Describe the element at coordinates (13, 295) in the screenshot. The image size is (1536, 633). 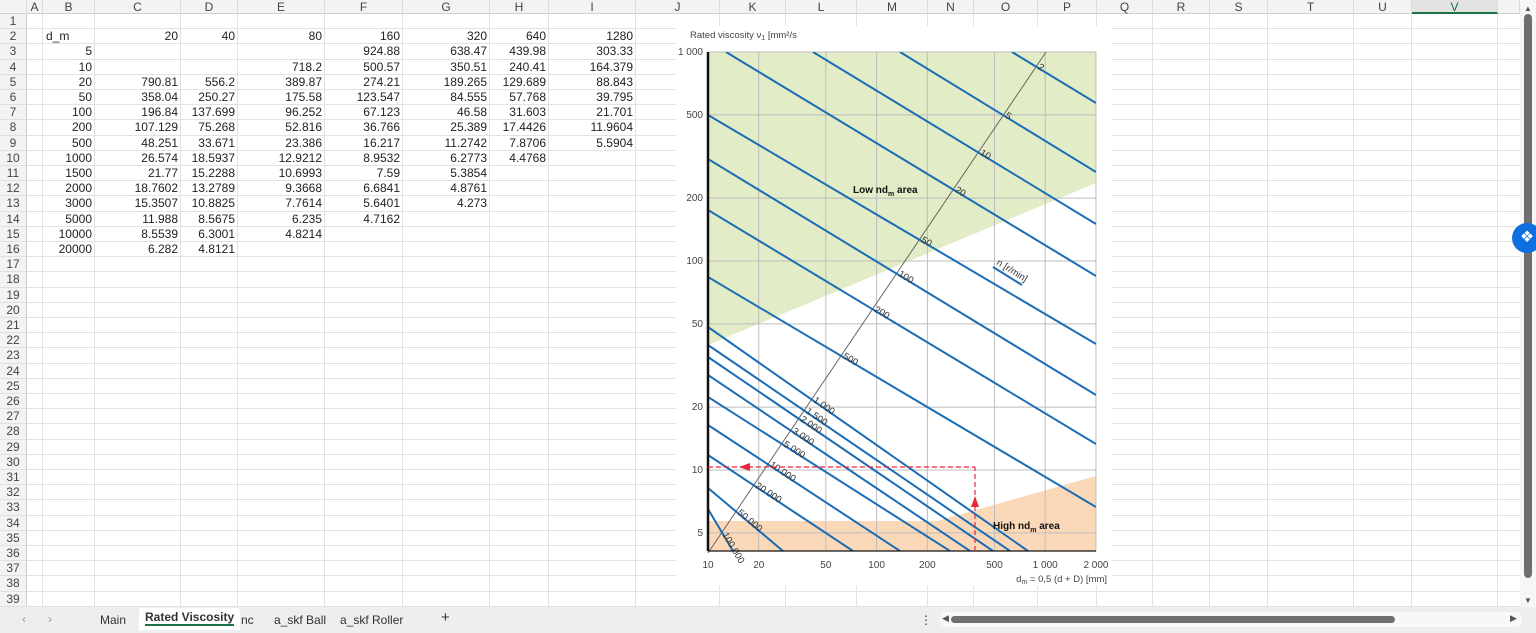
I see `row-header-19: 19` at that location.